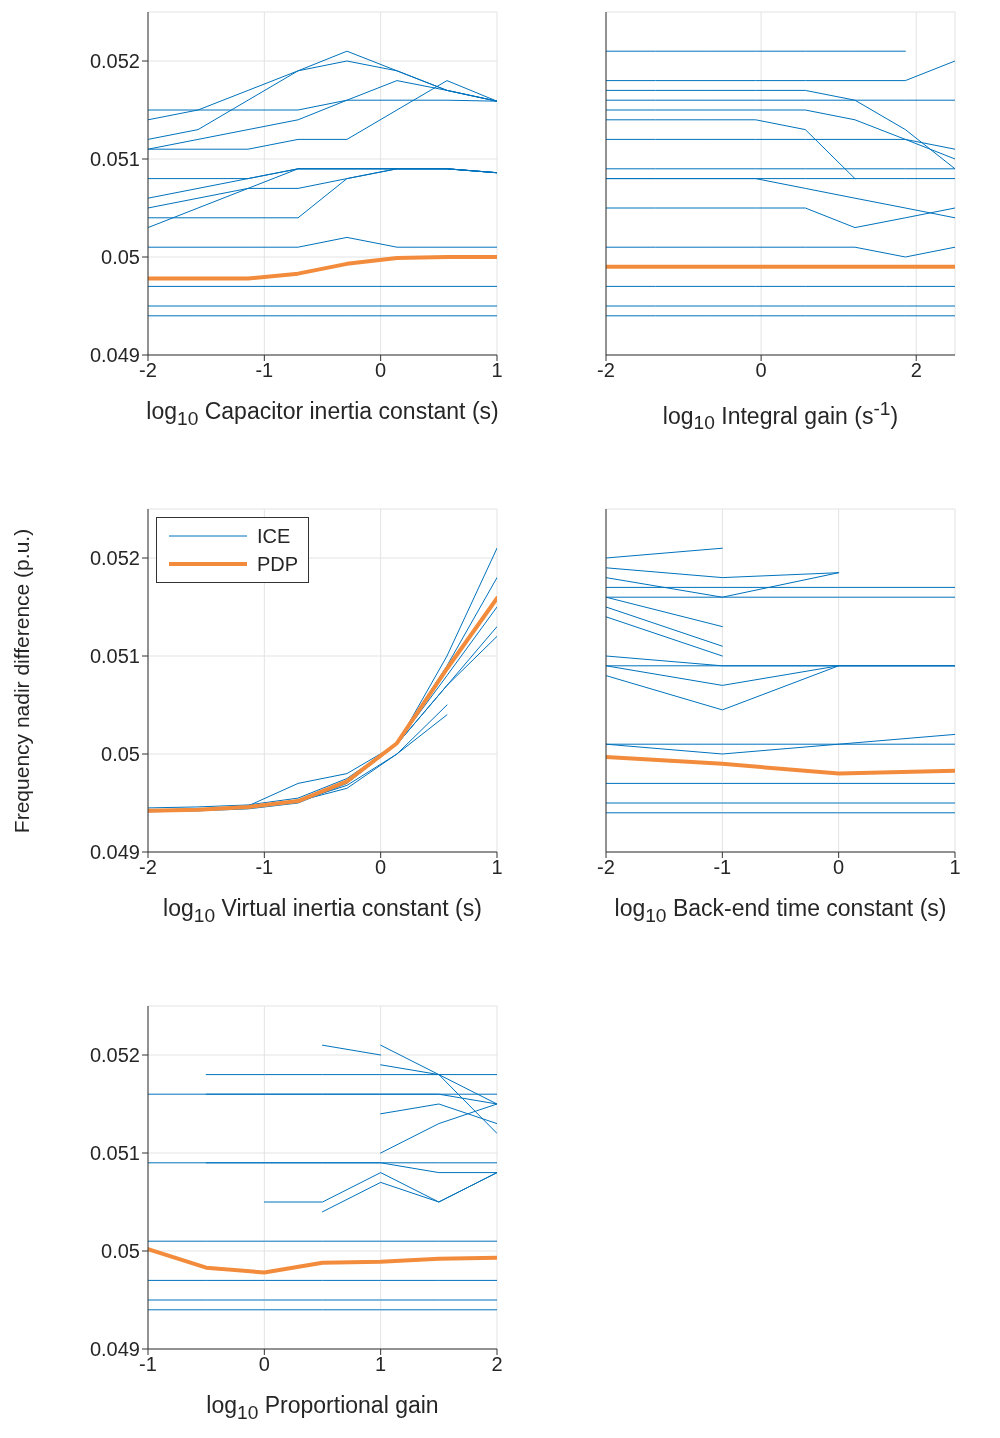 The image size is (1000, 1438). I want to click on x-axis-title: log$_{10}$ Virtual inertia constant (s), so click(322, 911).